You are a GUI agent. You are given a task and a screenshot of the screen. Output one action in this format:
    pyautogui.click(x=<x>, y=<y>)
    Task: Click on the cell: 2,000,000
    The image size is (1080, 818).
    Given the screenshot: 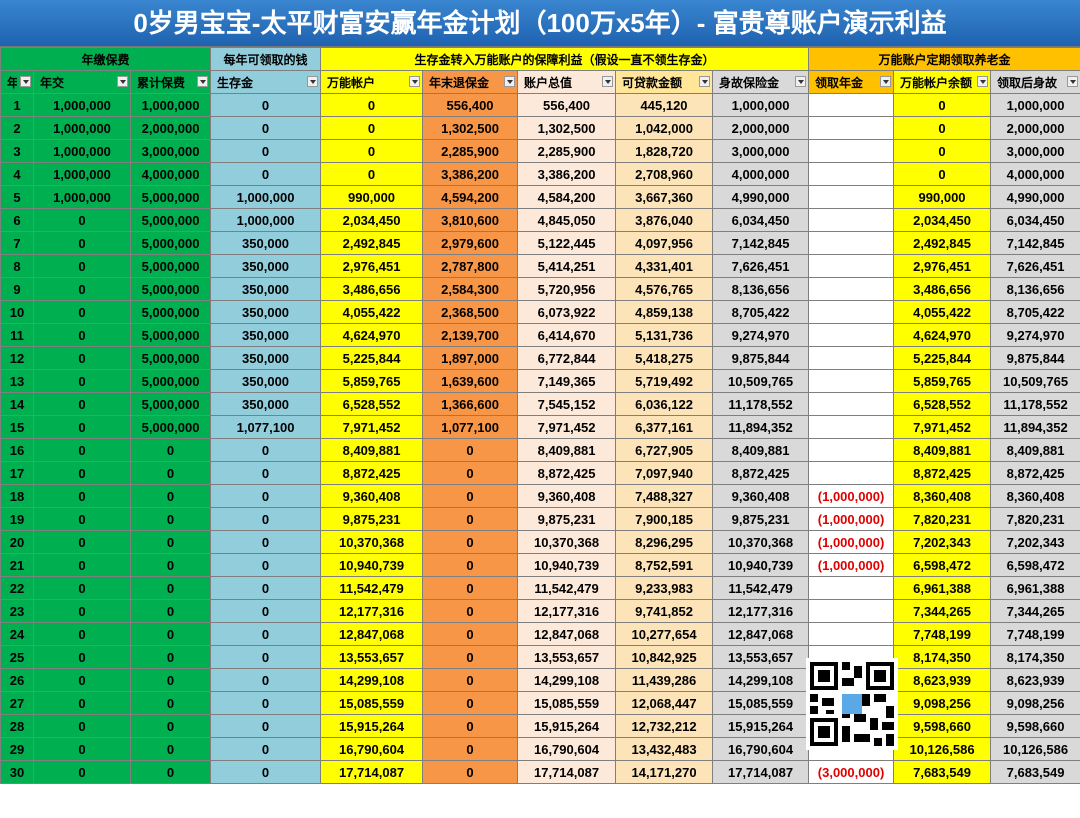 What is the action you would take?
    pyautogui.click(x=1035, y=128)
    